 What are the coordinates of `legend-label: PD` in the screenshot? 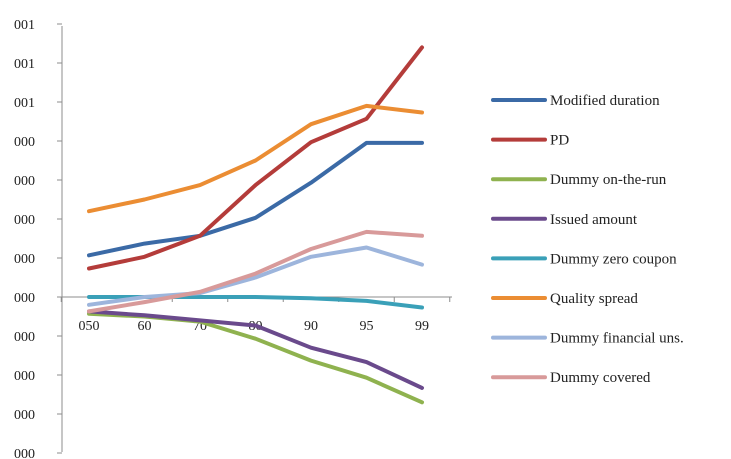 It's located at (559, 141).